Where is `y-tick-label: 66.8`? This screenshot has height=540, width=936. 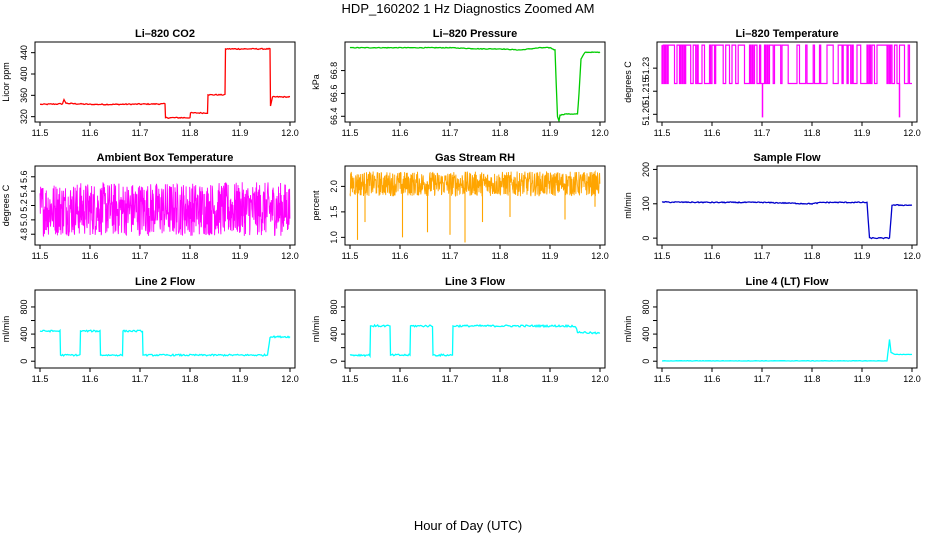 y-tick-label: 66.8 is located at coordinates (334, 71).